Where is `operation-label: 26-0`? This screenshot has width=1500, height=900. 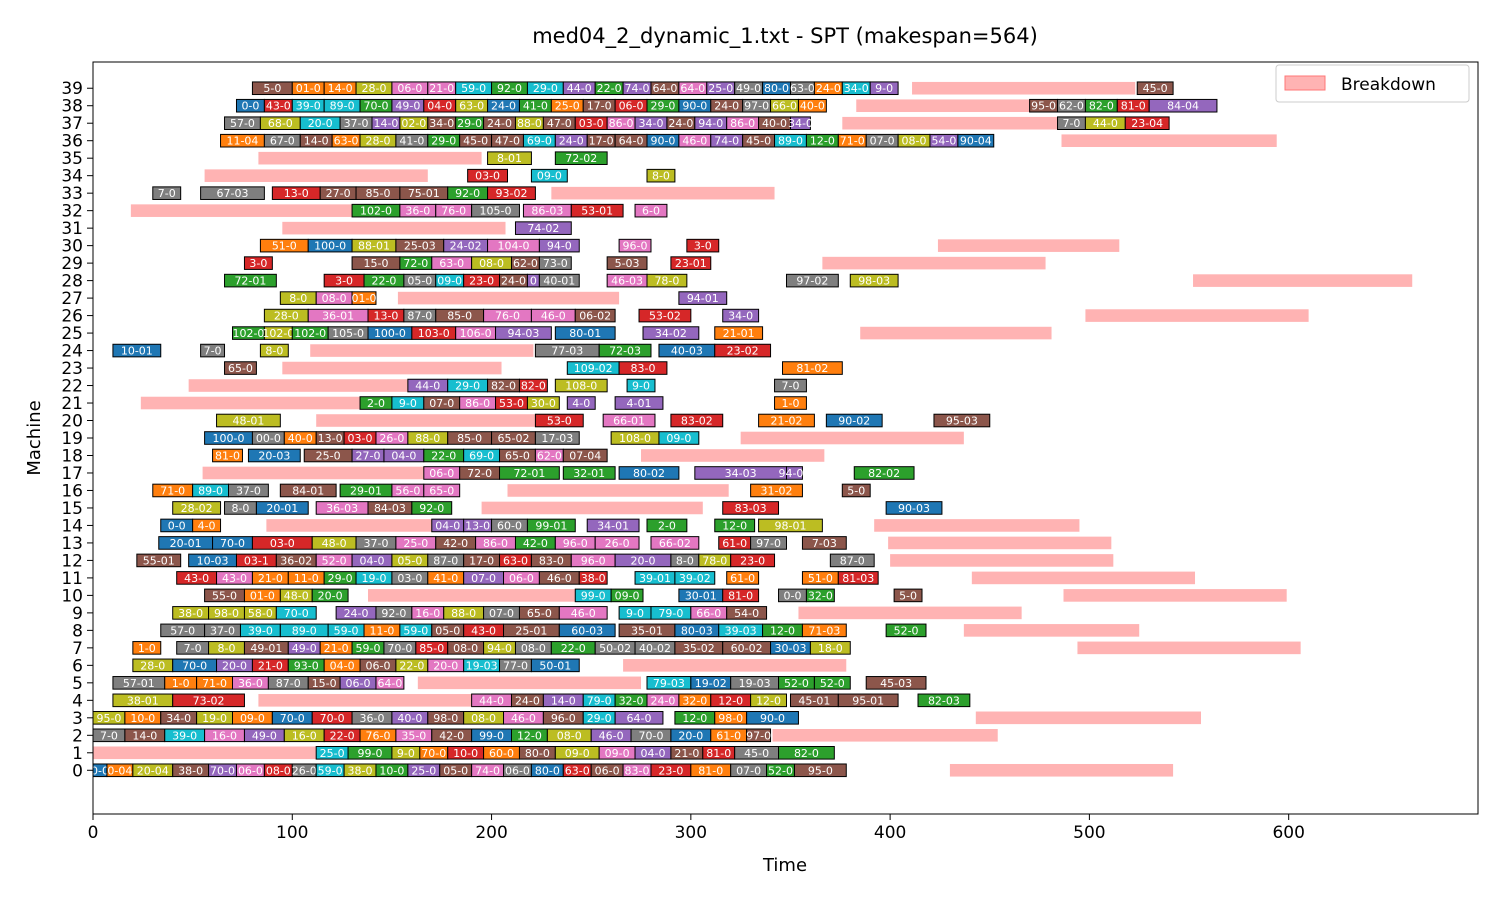
operation-label: 26-0 is located at coordinates (304, 770).